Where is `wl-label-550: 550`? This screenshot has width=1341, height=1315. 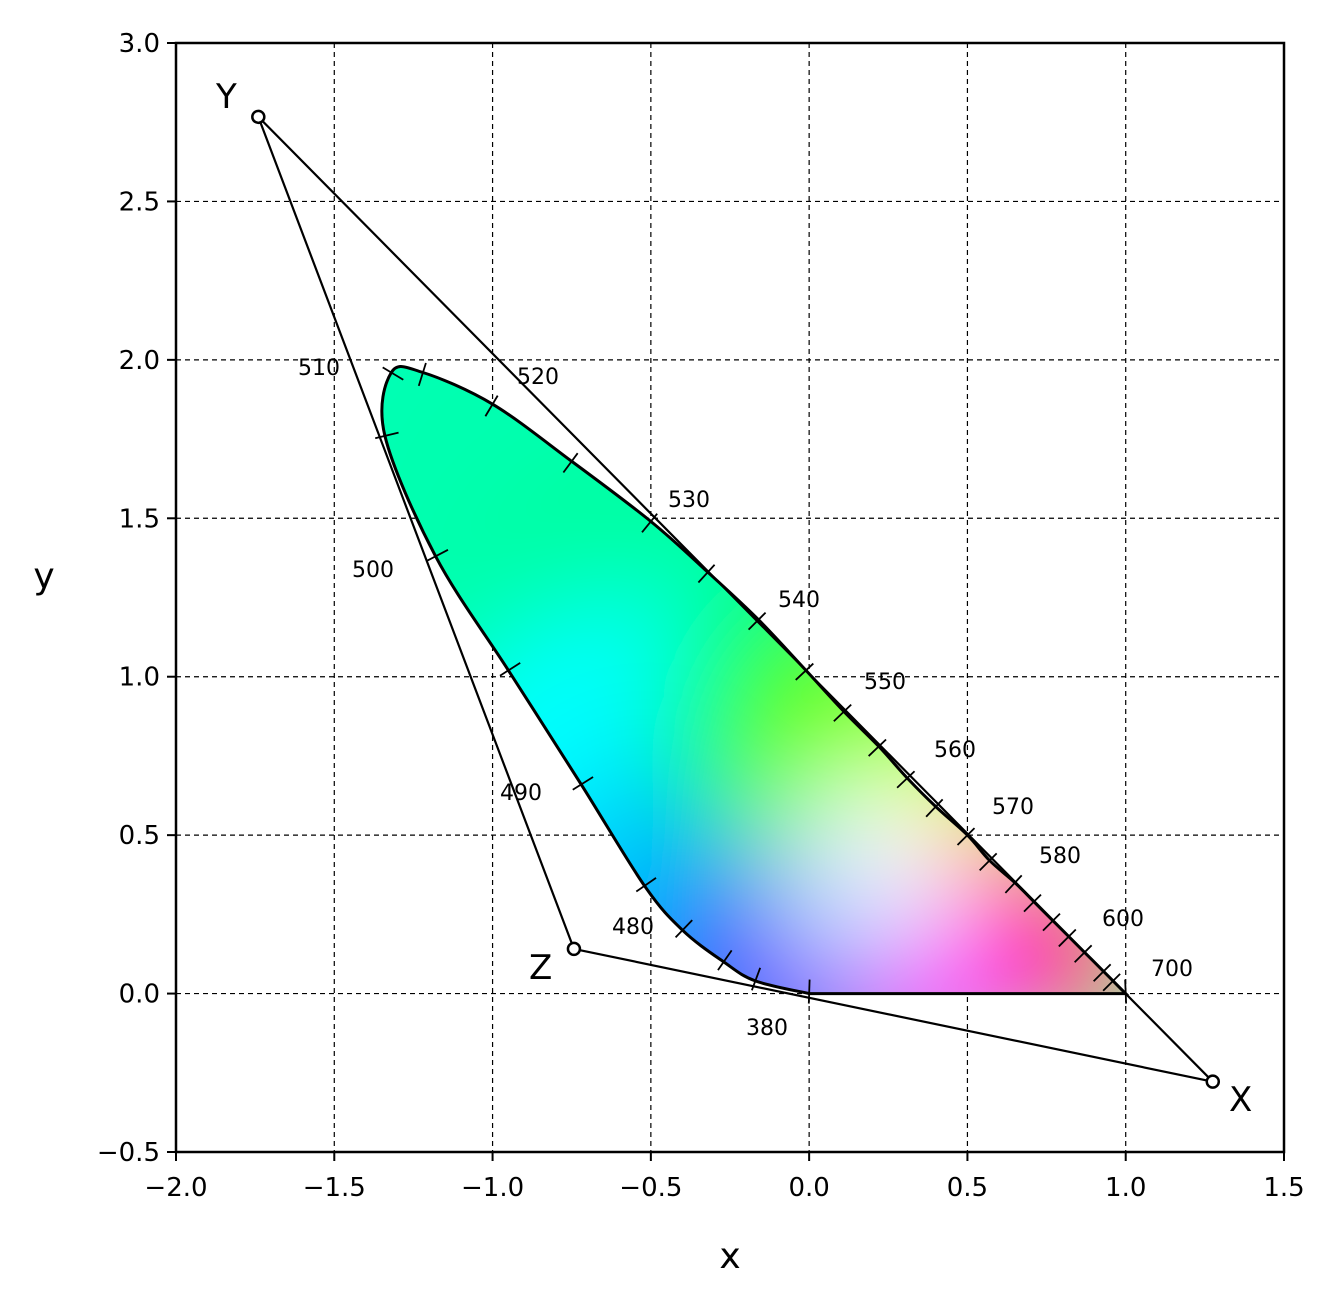
wl-label-550: 550 is located at coordinates (885, 682).